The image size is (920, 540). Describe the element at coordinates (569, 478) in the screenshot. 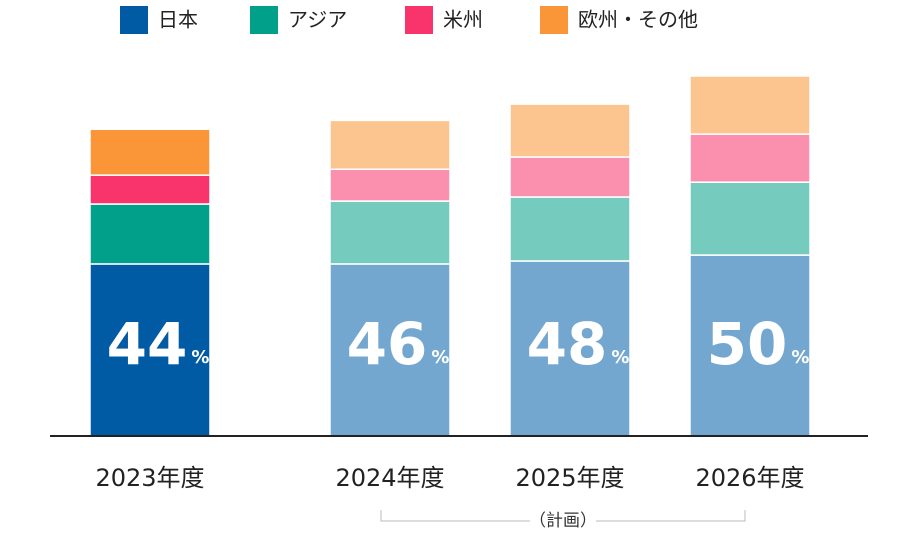

I see `x-tick-label: 2025年度` at that location.